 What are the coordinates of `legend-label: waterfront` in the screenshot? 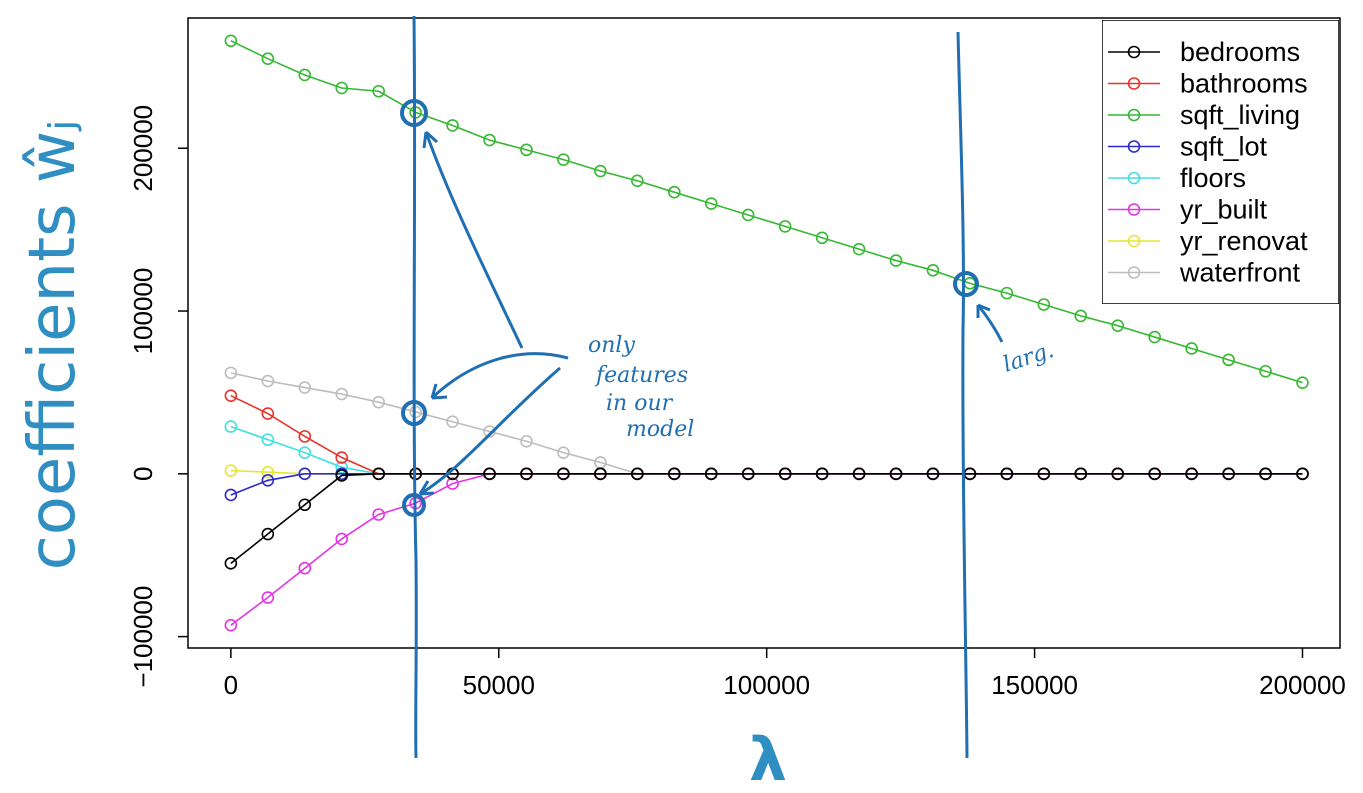 It's located at (1240, 273).